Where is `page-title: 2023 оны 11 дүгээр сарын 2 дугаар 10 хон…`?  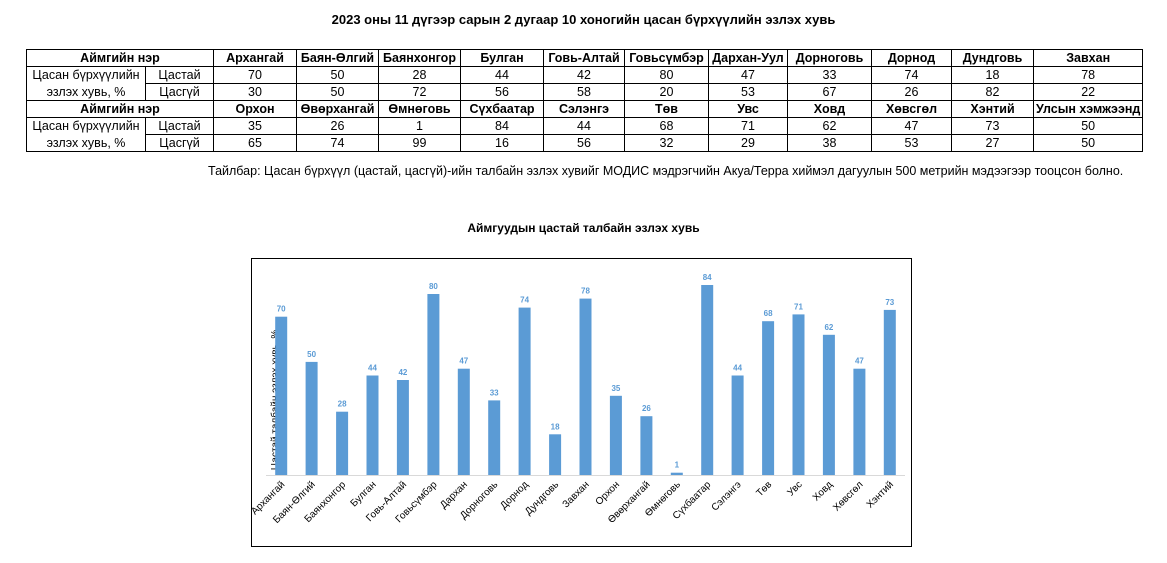 page-title: 2023 оны 11 дүгээр сарын 2 дугаар 10 хон… is located at coordinates (583, 19).